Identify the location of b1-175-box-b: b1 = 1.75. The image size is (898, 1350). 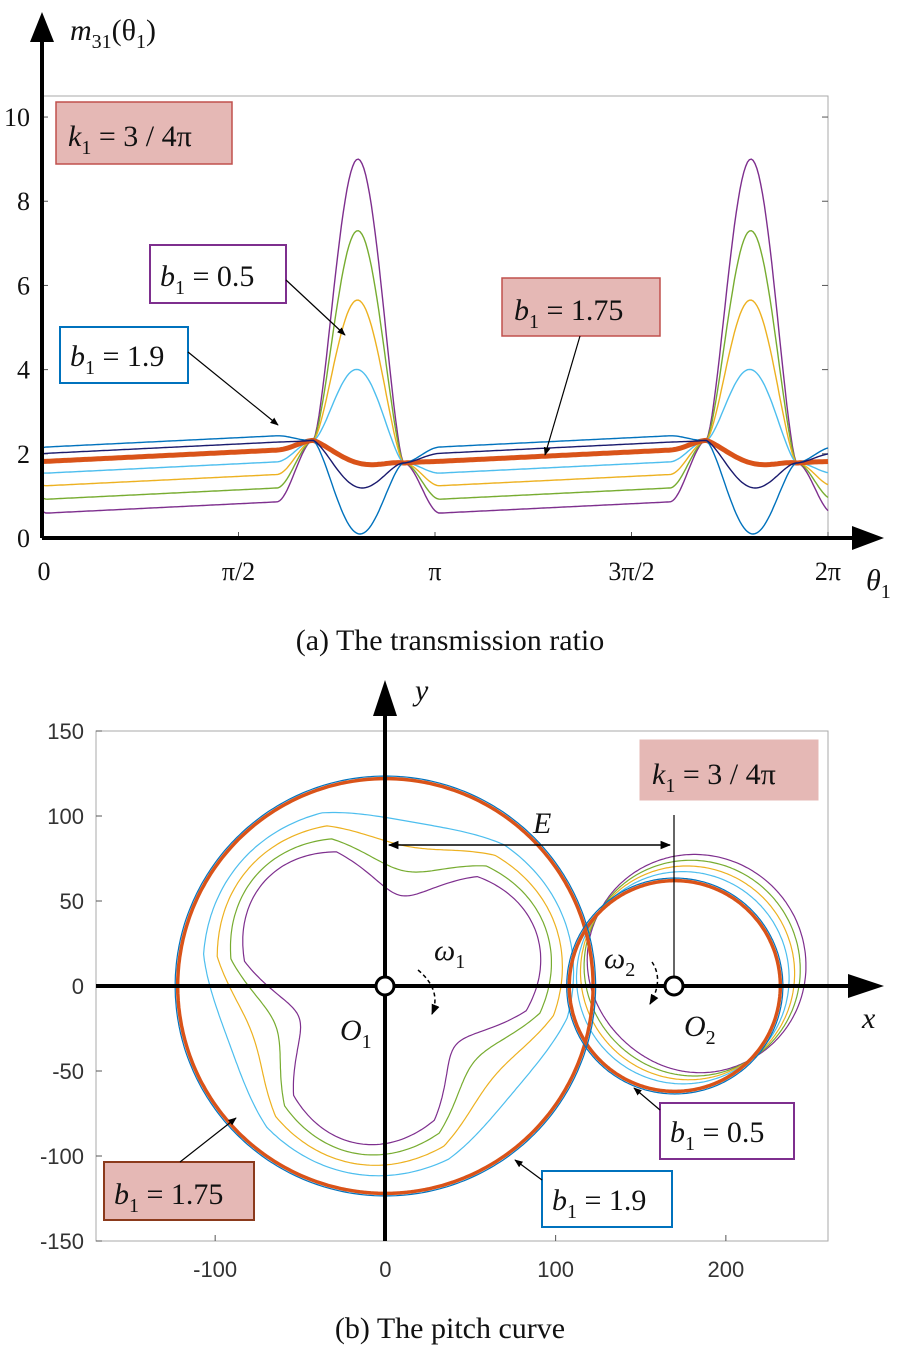
(179, 1191).